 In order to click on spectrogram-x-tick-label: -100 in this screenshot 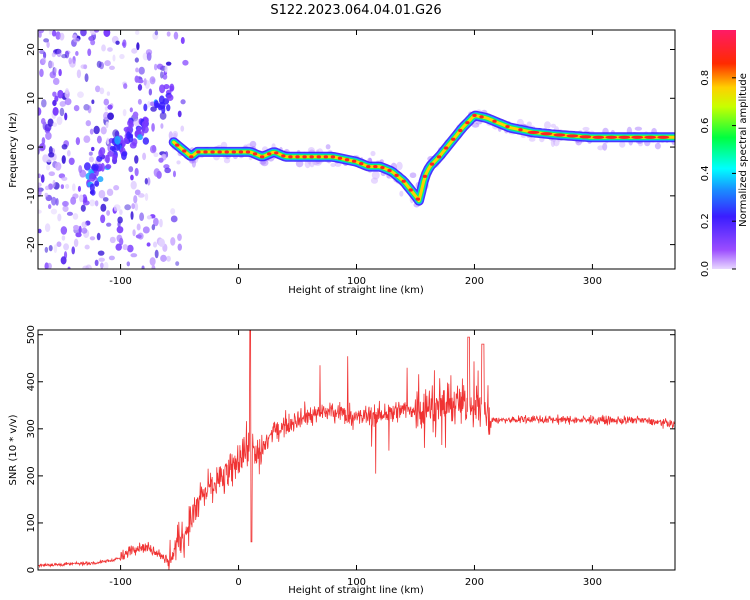, I will do `click(120, 281)`.